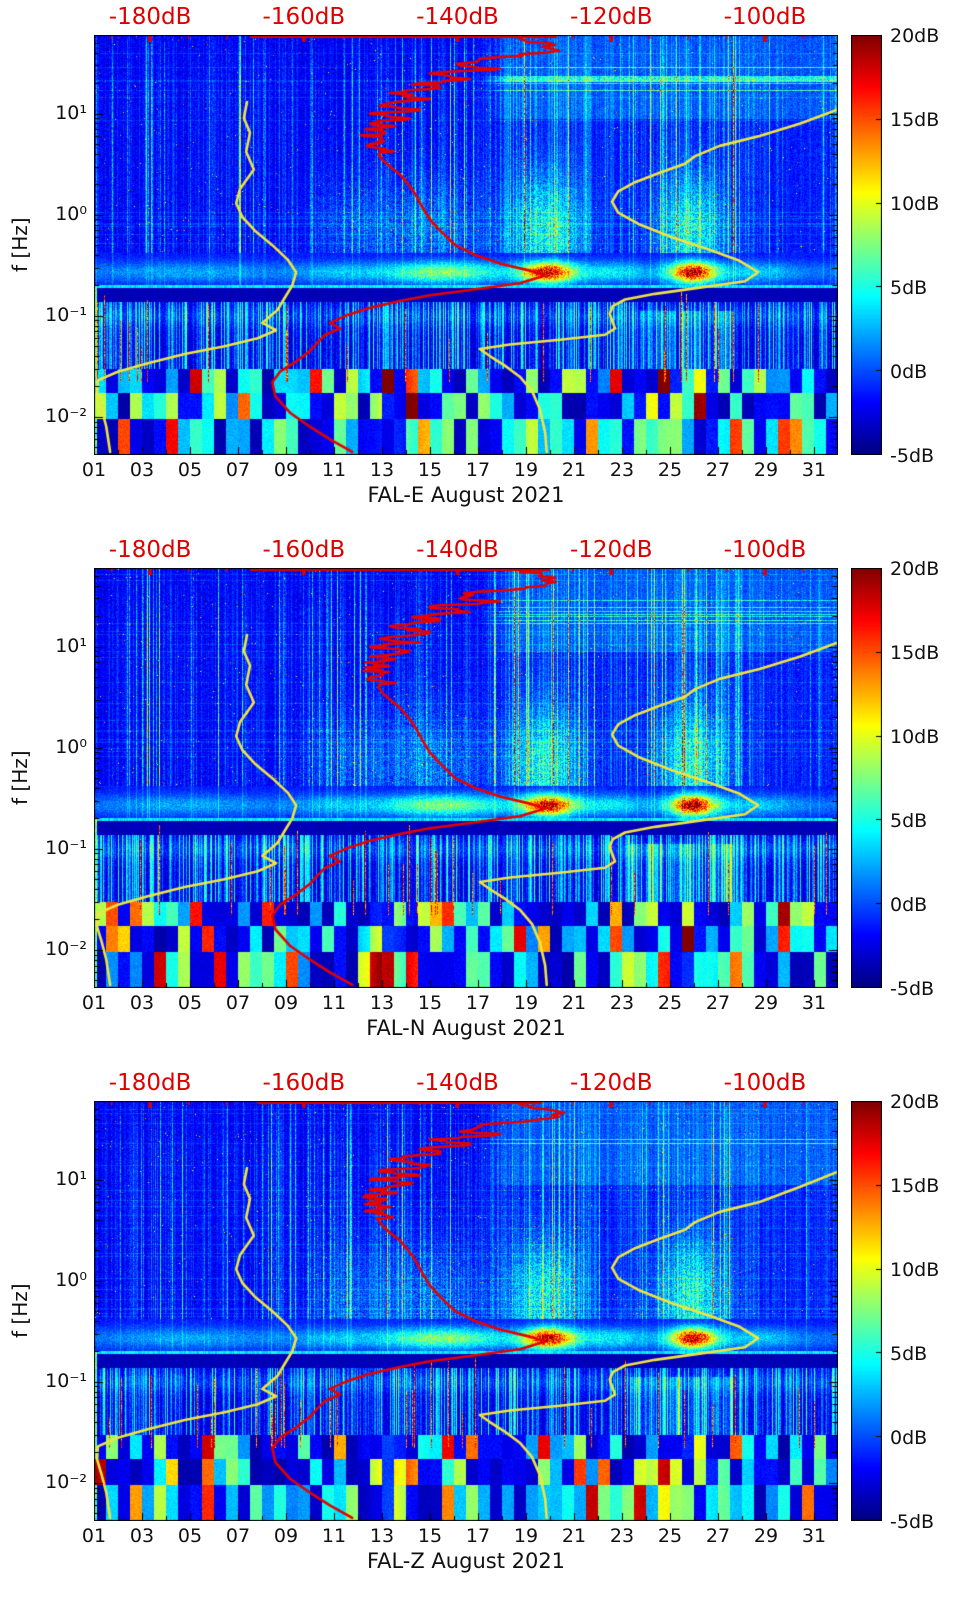  What do you see at coordinates (466, 1561) in the screenshot?
I see `panel-title: FAL-Z August 2021` at bounding box center [466, 1561].